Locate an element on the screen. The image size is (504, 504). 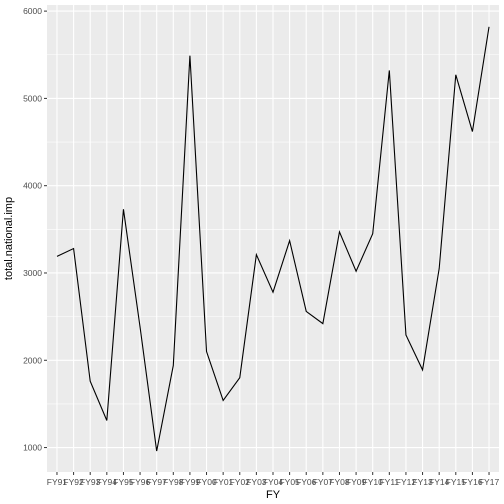
x-tick-label: FY03 is located at coordinates (256, 482).